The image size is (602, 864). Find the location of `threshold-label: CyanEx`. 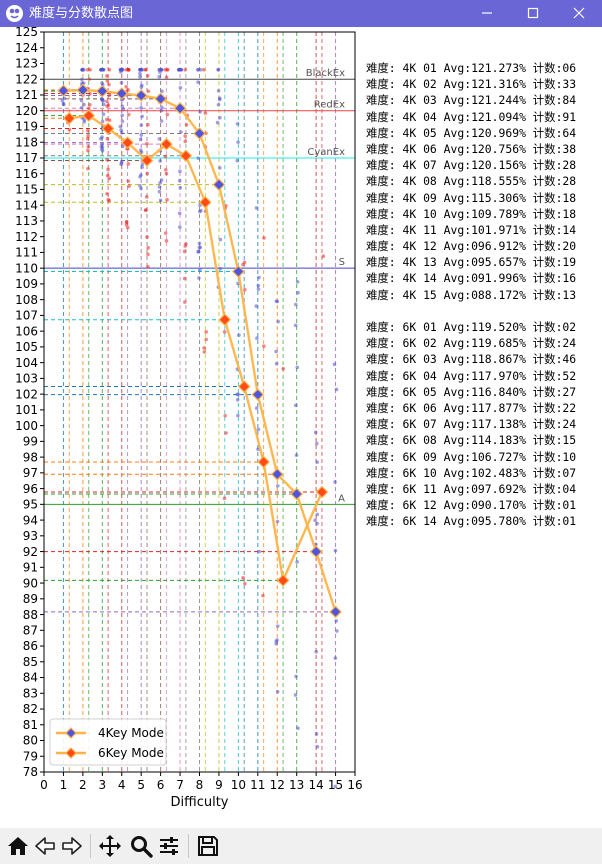

threshold-label: CyanEx is located at coordinates (326, 152).